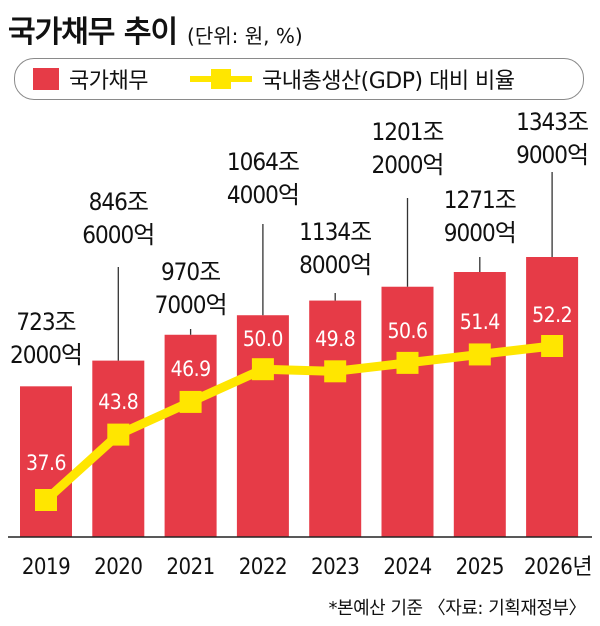 The width and height of the screenshot is (600, 626). Describe the element at coordinates (407, 362) in the screenshot. I see `gdp-ratio-marker-2024` at that location.